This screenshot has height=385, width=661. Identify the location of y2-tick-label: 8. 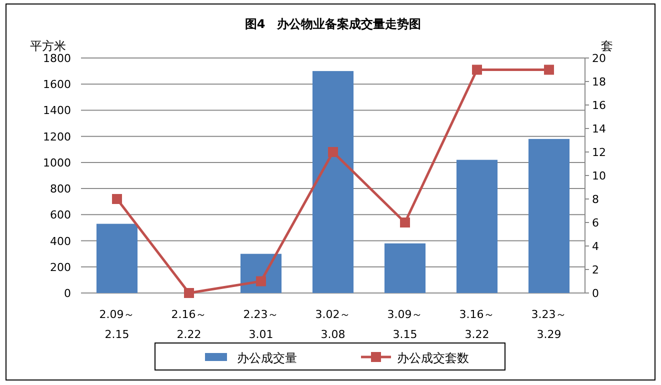
(595, 199).